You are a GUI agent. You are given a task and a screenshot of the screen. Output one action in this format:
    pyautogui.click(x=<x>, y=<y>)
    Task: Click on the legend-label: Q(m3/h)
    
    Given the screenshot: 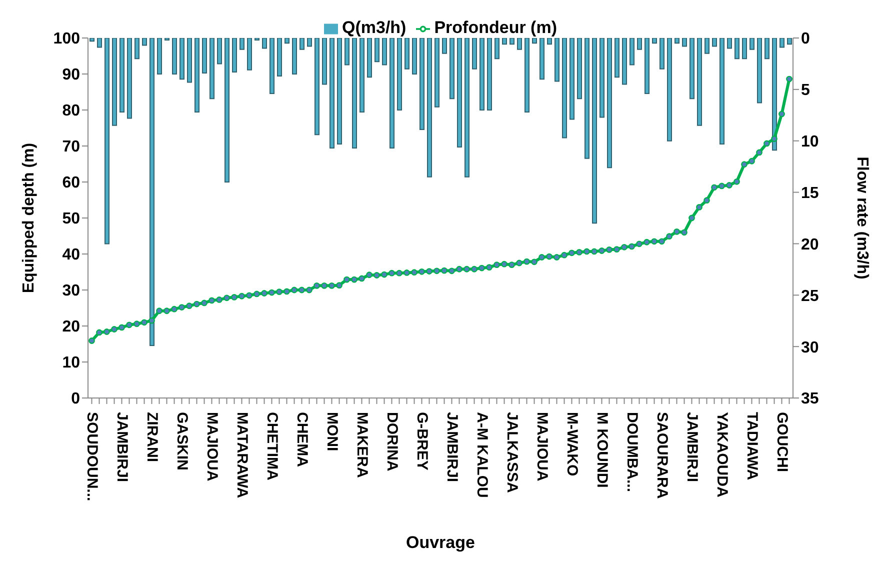 What is the action you would take?
    pyautogui.click(x=374, y=27)
    